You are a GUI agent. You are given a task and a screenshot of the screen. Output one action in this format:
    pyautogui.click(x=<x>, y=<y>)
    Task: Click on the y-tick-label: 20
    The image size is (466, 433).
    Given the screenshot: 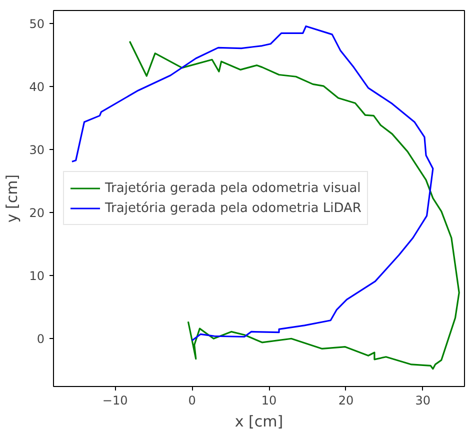 What is the action you would take?
    pyautogui.click(x=37, y=213)
    